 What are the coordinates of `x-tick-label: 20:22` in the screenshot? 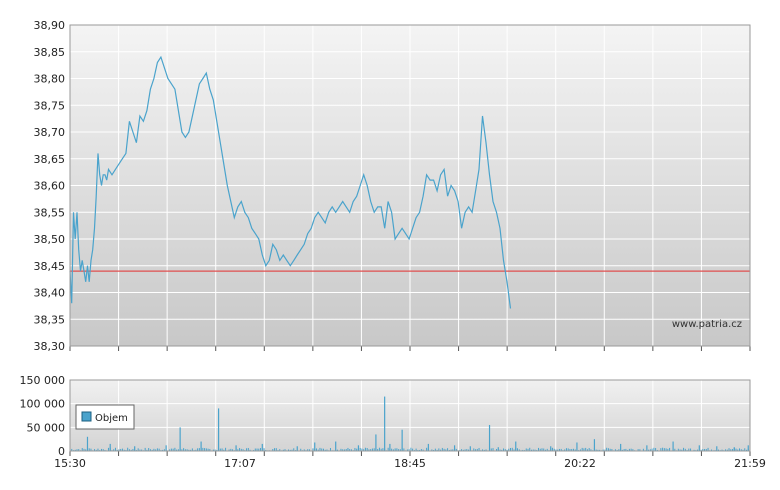 It's located at (580, 463).